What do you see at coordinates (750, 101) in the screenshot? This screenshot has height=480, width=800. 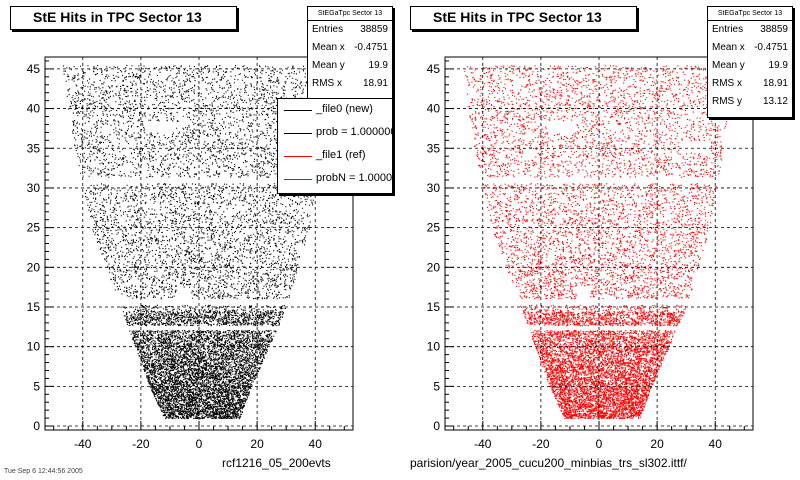 I see `stats-row-rms-y: RMS y 13.12` at bounding box center [750, 101].